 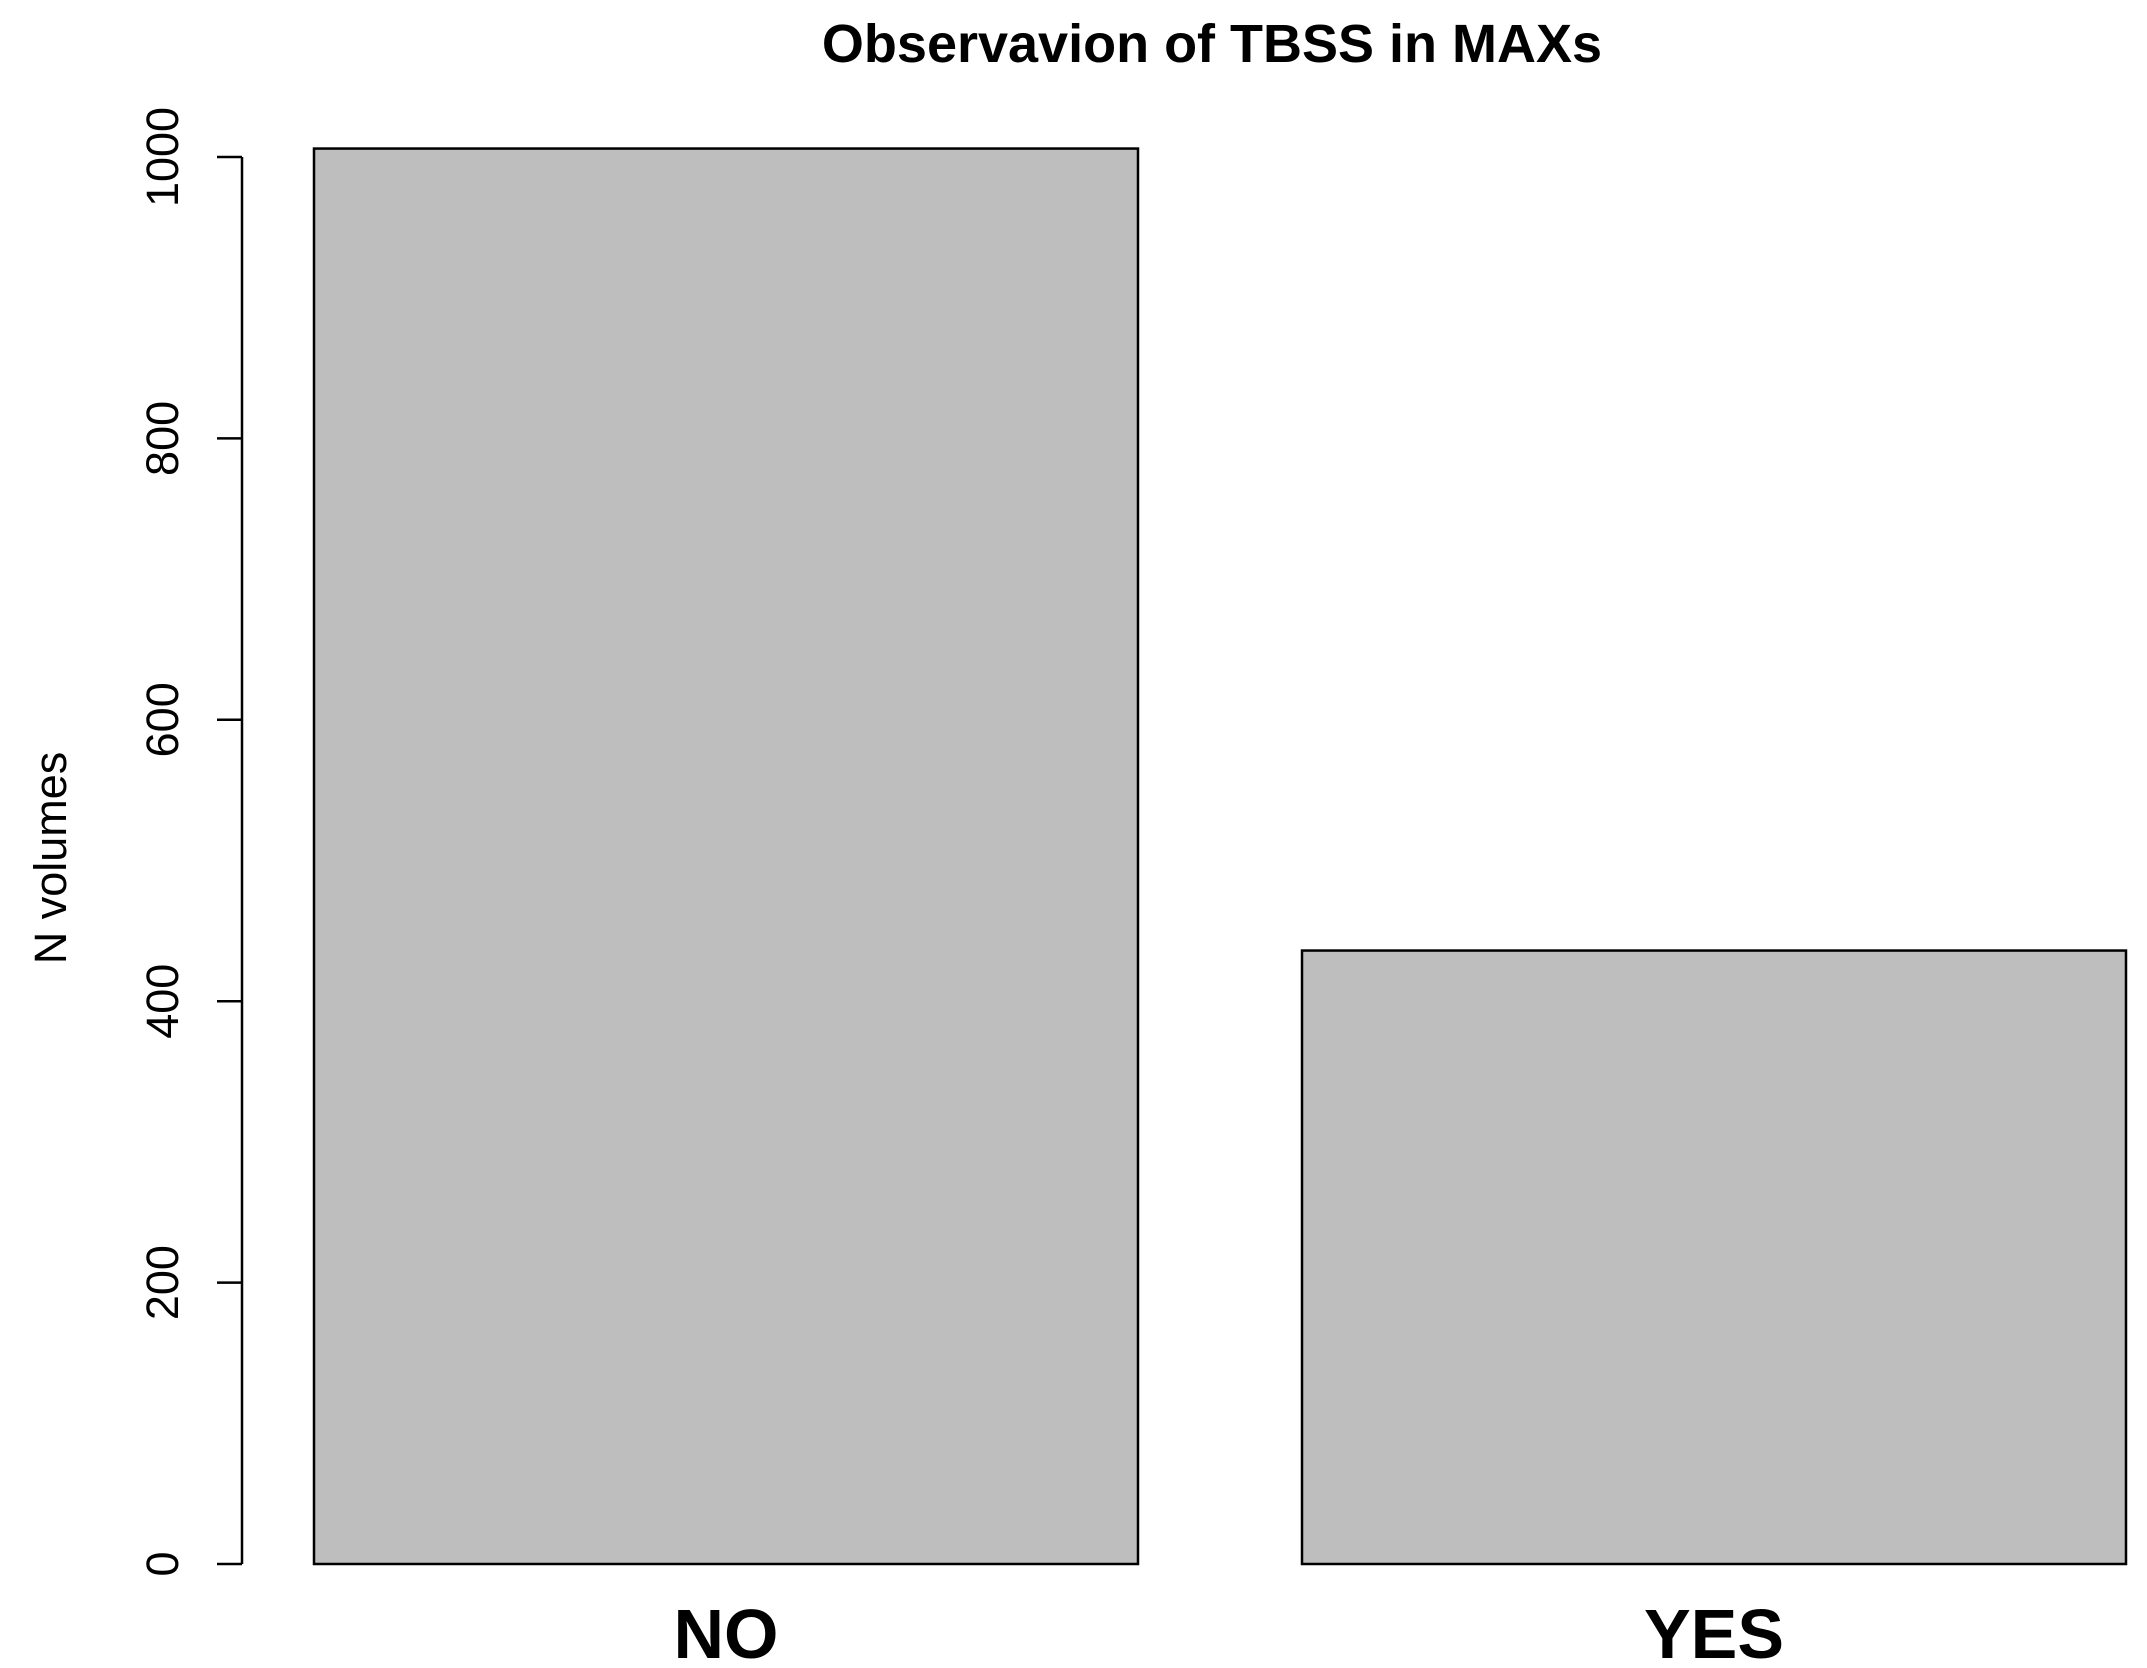 I want to click on y-axis-label: N volumes, so click(x=50, y=858).